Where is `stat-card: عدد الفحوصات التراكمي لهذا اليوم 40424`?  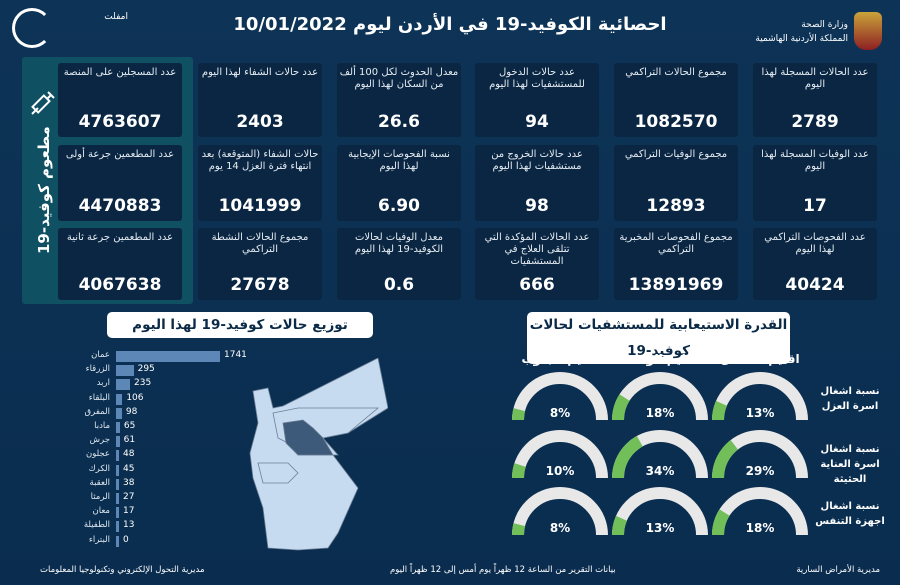 stat-card: عدد الفحوصات التراكمي لهذا اليوم 40424 is located at coordinates (815, 264).